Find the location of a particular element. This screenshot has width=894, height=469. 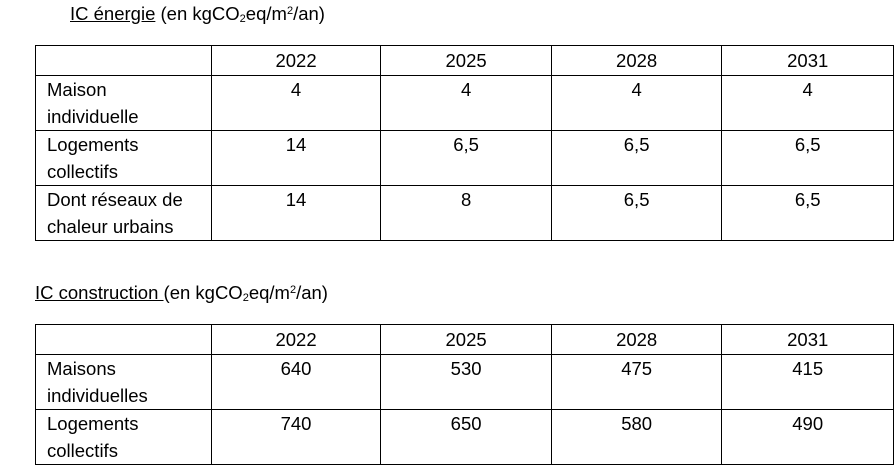

row-label: Maisons individuelles is located at coordinates (123, 382).